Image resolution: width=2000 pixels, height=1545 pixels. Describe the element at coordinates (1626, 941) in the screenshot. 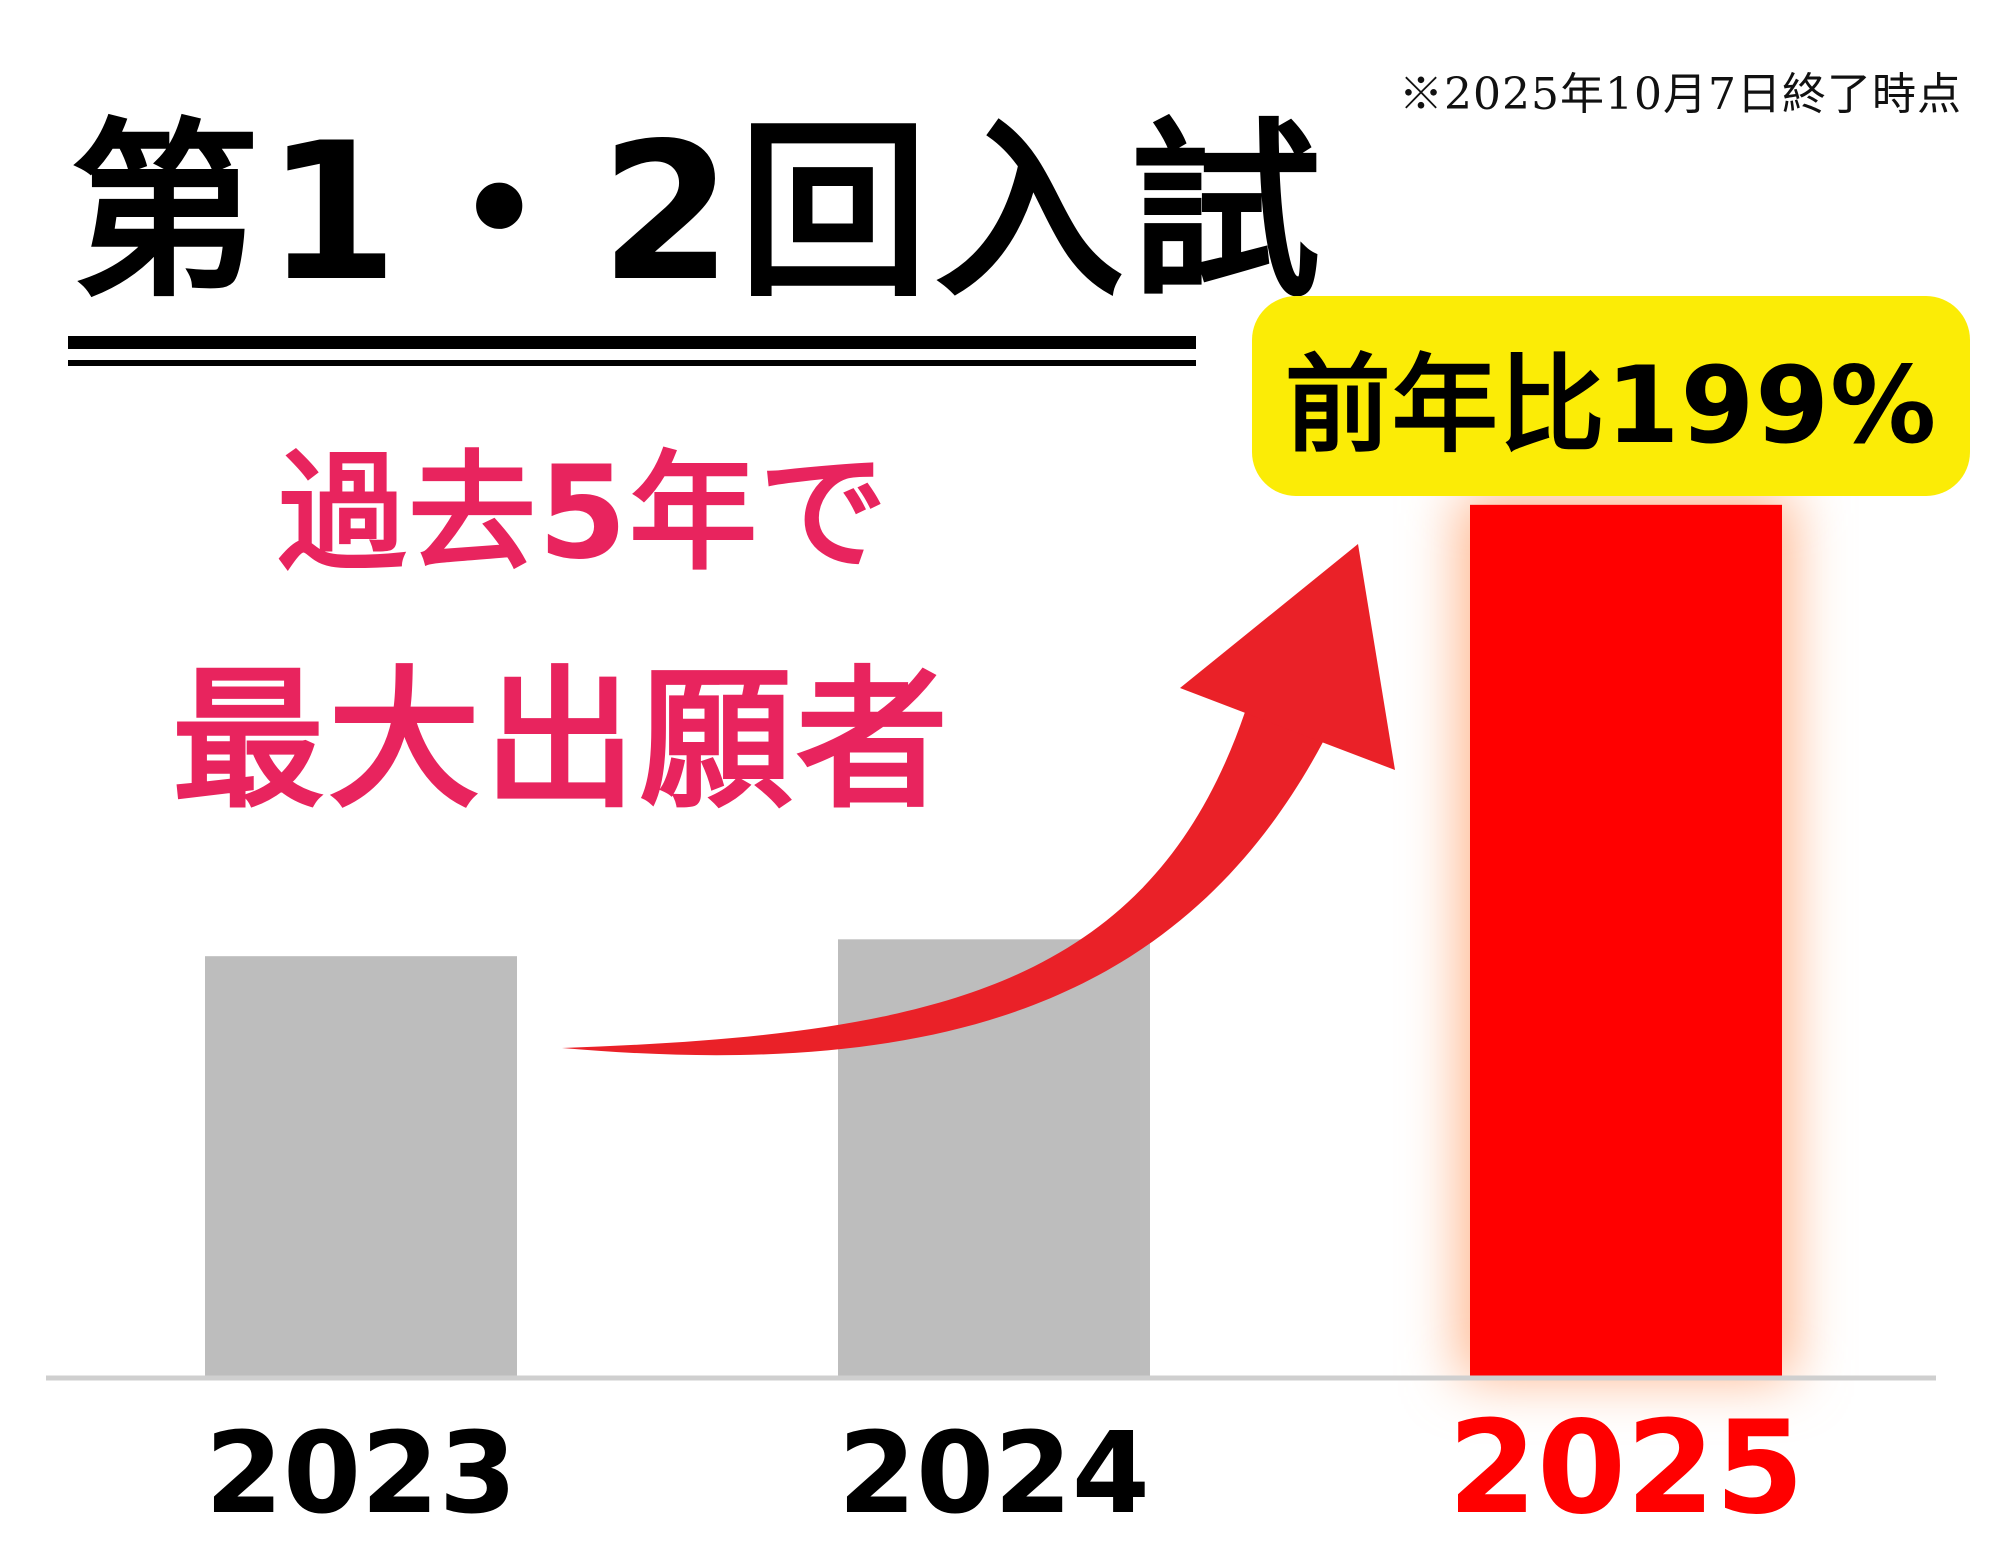

I see `bar-2025` at that location.